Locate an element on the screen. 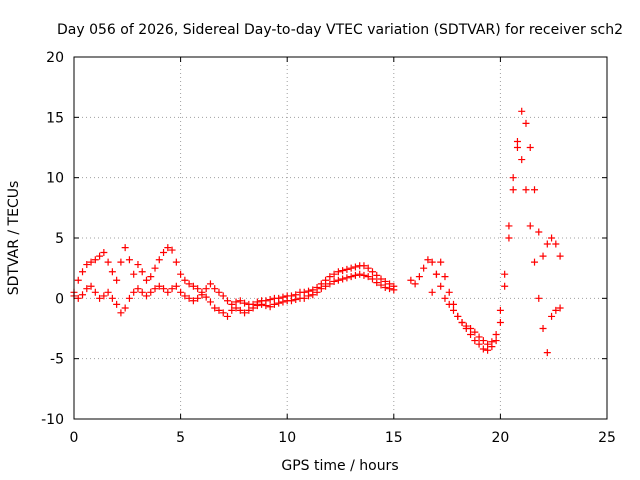 Image resolution: width=640 pixels, height=480 pixels. y-tick-label: 5 is located at coordinates (59, 239).